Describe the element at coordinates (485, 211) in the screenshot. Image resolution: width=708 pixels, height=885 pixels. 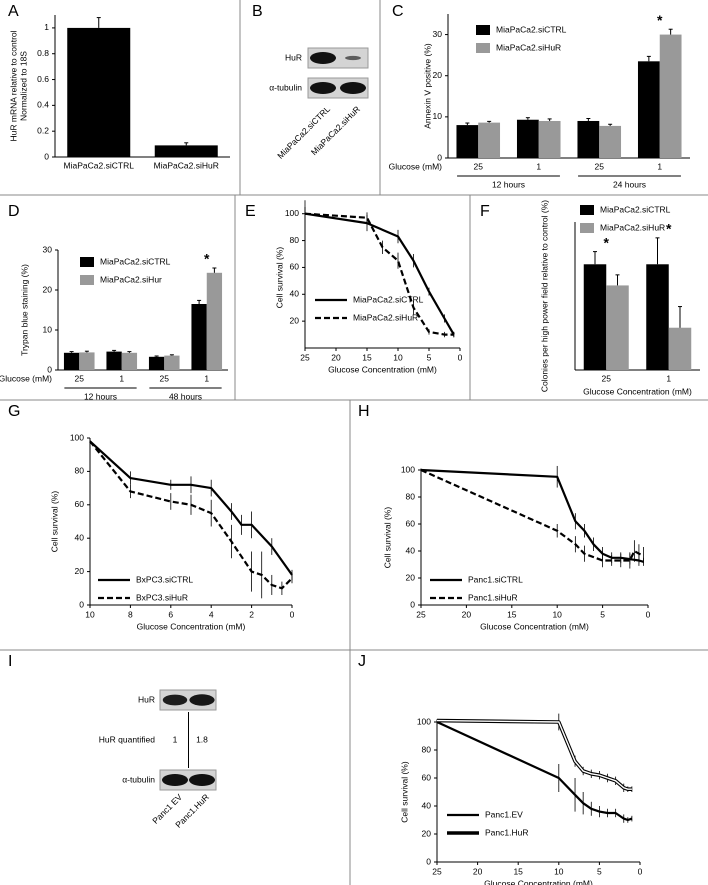
I see `panel-letter: F` at that location.